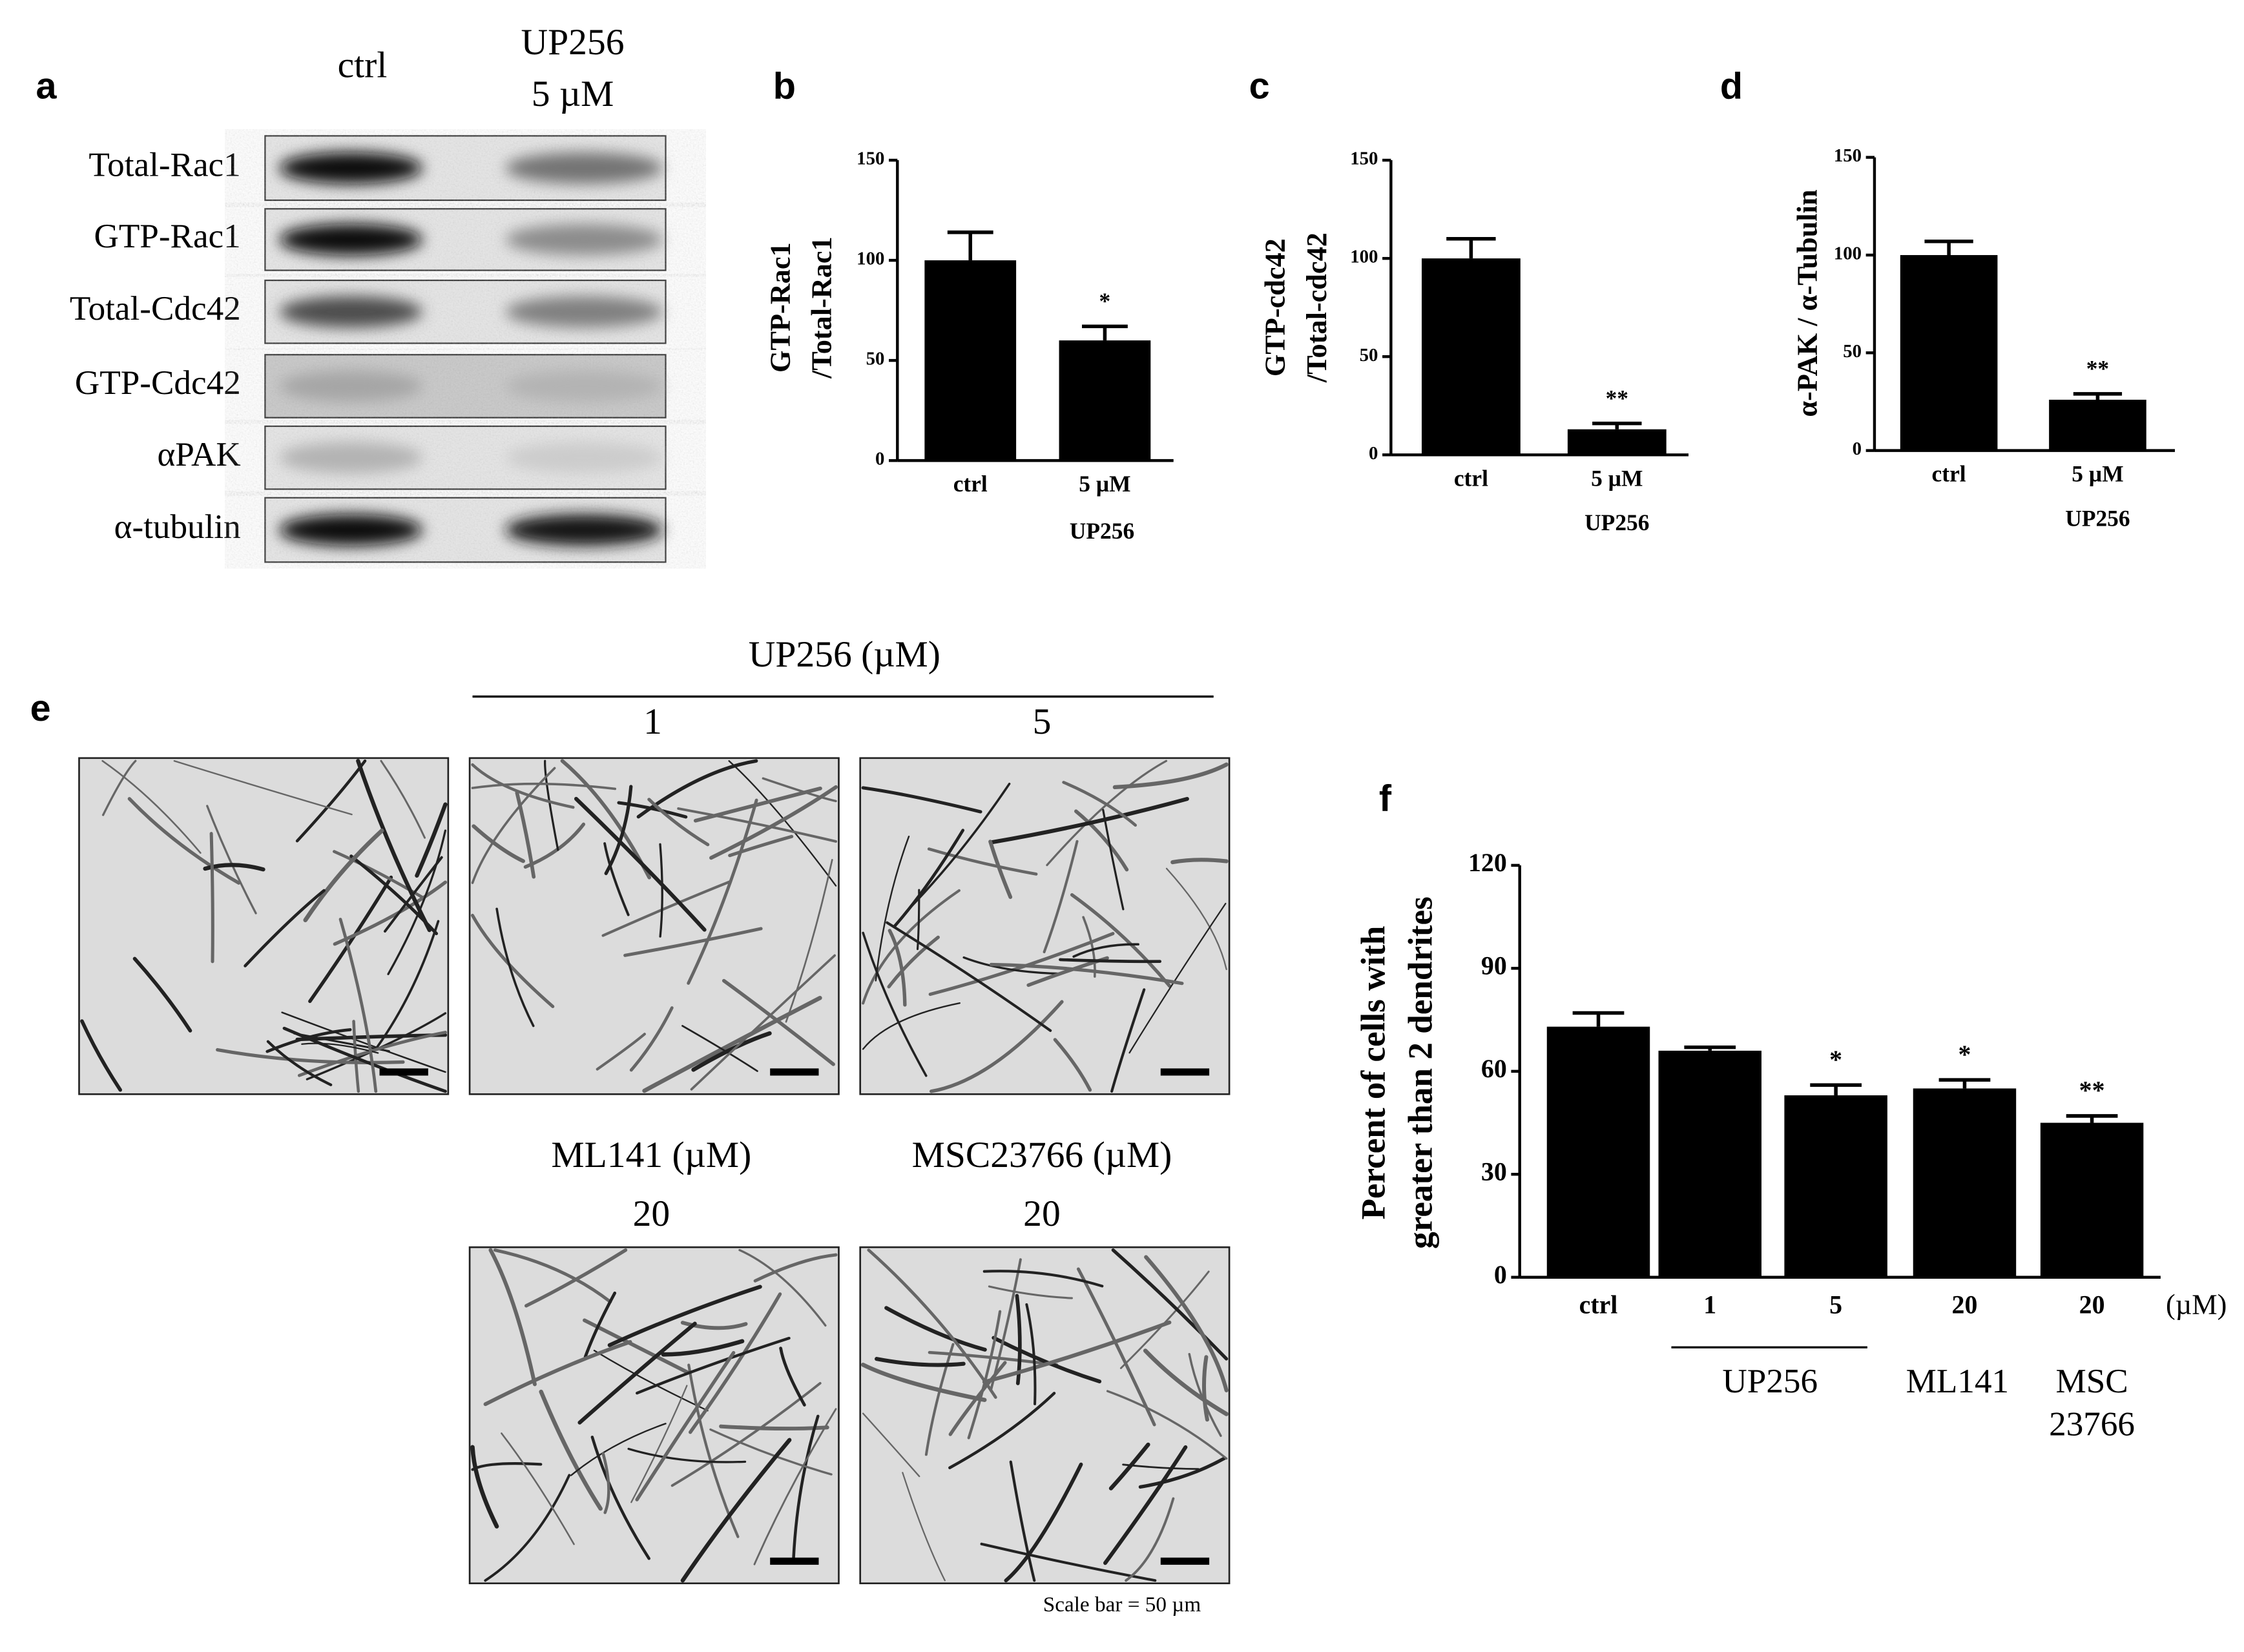  I want to click on panel-label: f, so click(1385, 798).